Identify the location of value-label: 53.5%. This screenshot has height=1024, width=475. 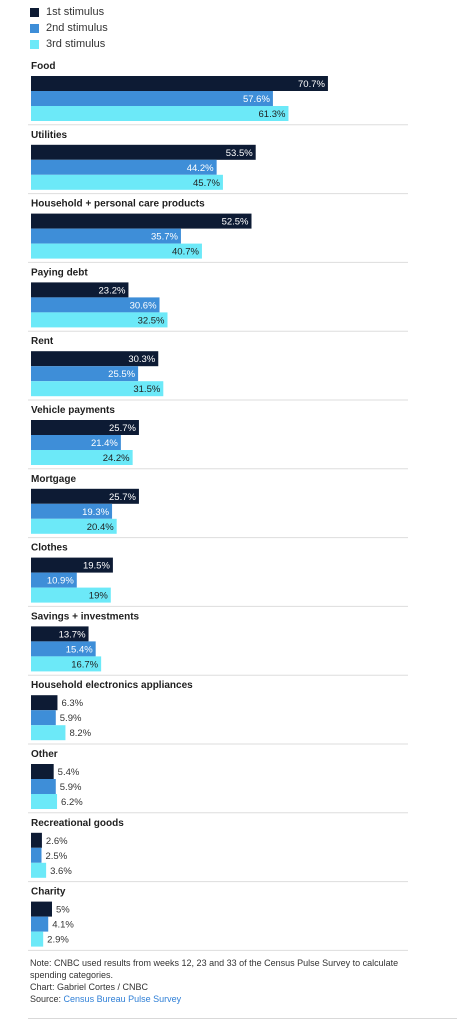
(239, 153).